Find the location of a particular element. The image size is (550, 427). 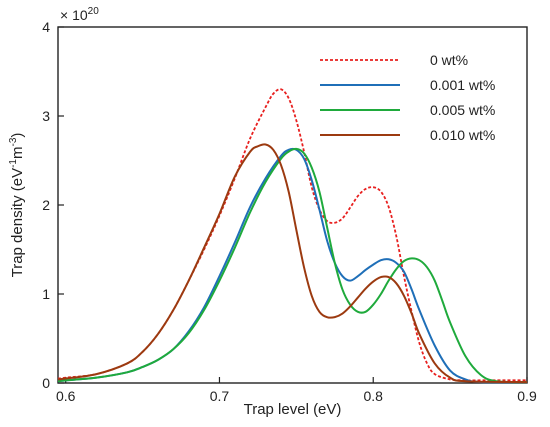

x-axis-ticks: 0.6 0.7 0.8 0.9 is located at coordinates (296, 390).